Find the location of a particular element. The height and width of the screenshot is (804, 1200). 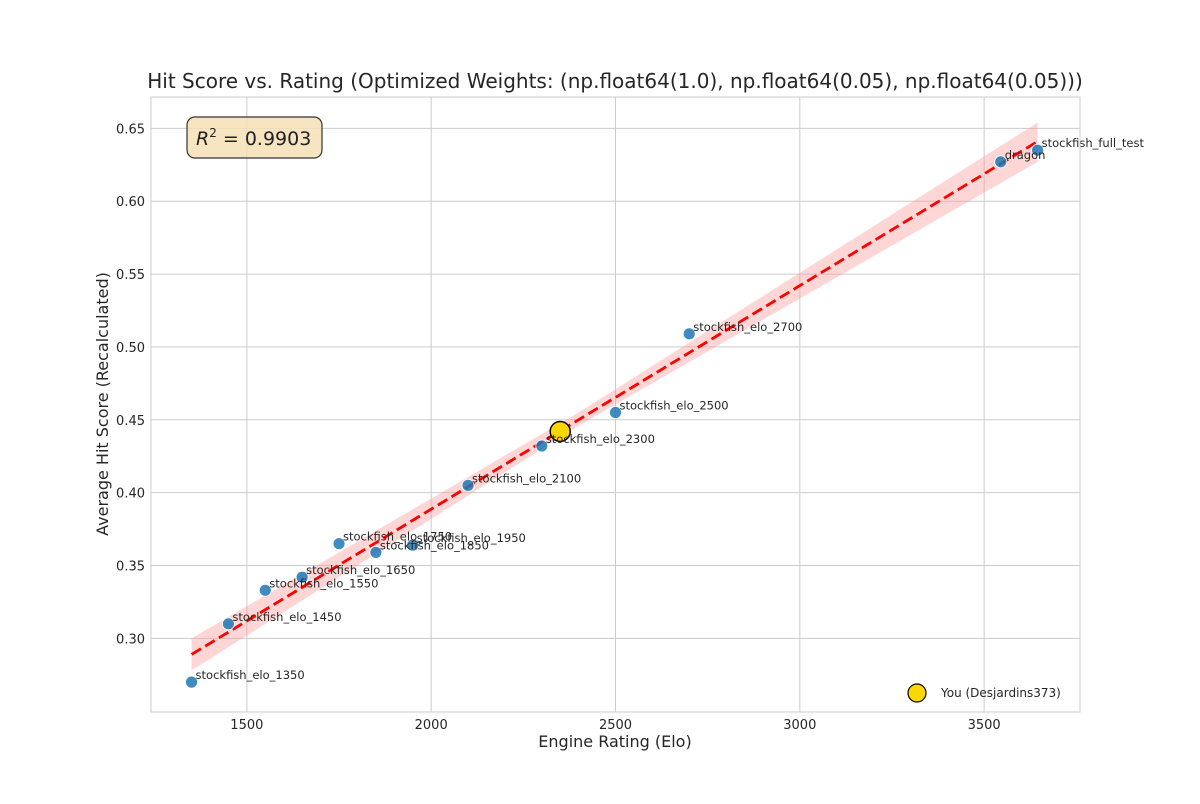

y-tick-label: 0.30 is located at coordinates (130, 639).